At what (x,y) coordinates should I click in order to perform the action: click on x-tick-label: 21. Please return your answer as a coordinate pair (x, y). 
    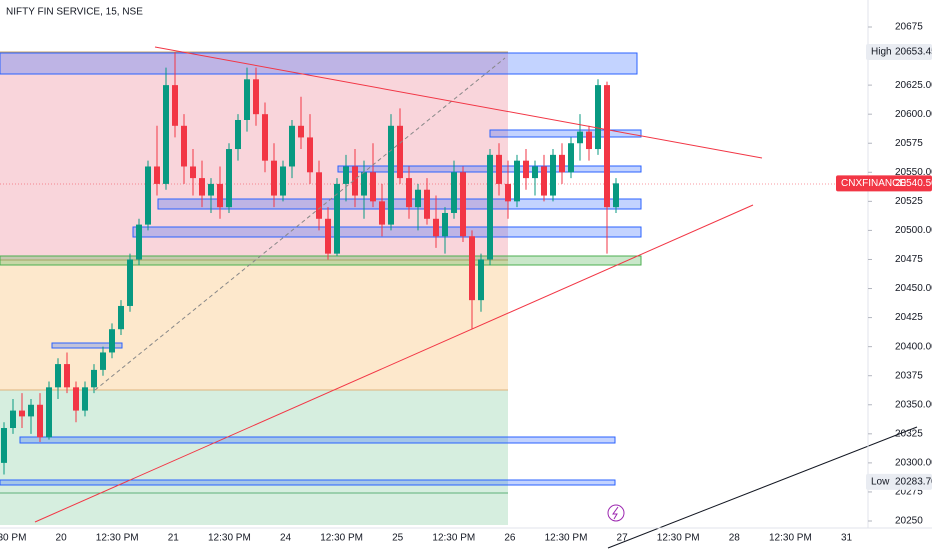
    Looking at the image, I should click on (174, 538).